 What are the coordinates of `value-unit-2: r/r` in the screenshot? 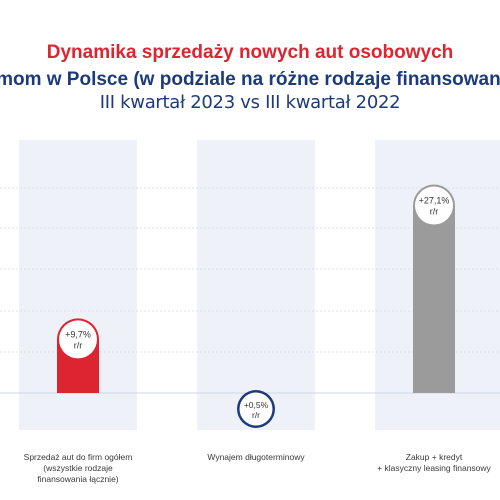 It's located at (256, 415).